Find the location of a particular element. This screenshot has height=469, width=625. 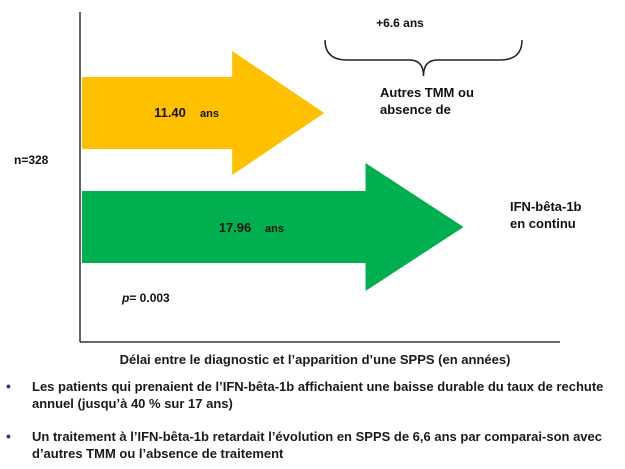

value-unit-autres-tmm: ans is located at coordinates (209, 114).